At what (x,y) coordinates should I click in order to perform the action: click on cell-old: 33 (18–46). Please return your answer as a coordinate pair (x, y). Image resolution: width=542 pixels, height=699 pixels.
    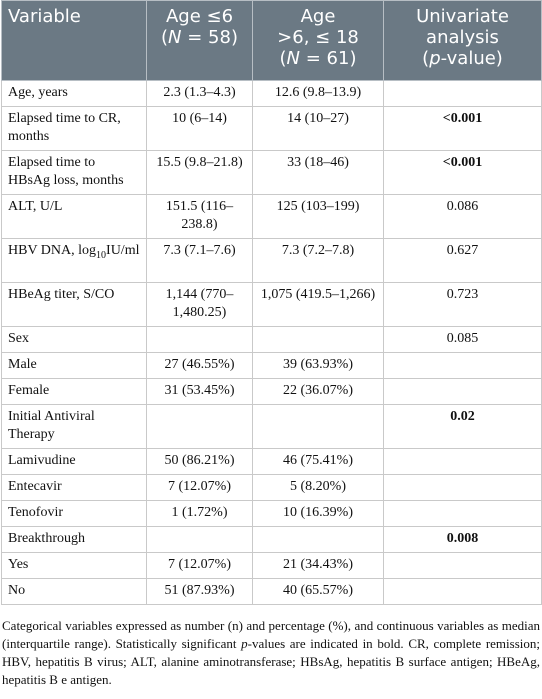
    Looking at the image, I should click on (318, 172).